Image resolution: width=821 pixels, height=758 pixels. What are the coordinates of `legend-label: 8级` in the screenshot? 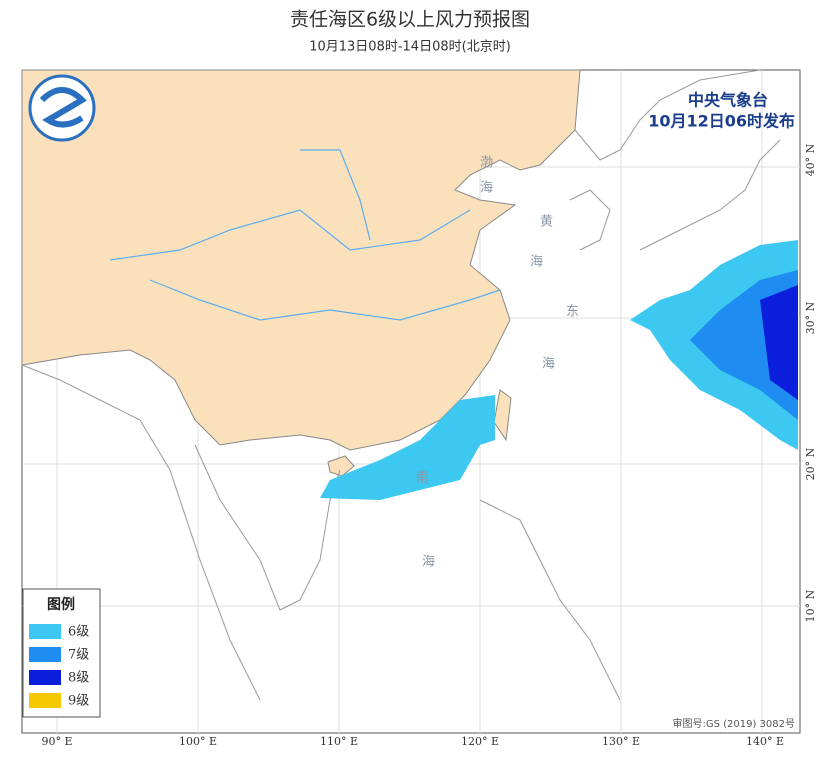 It's located at (78, 678).